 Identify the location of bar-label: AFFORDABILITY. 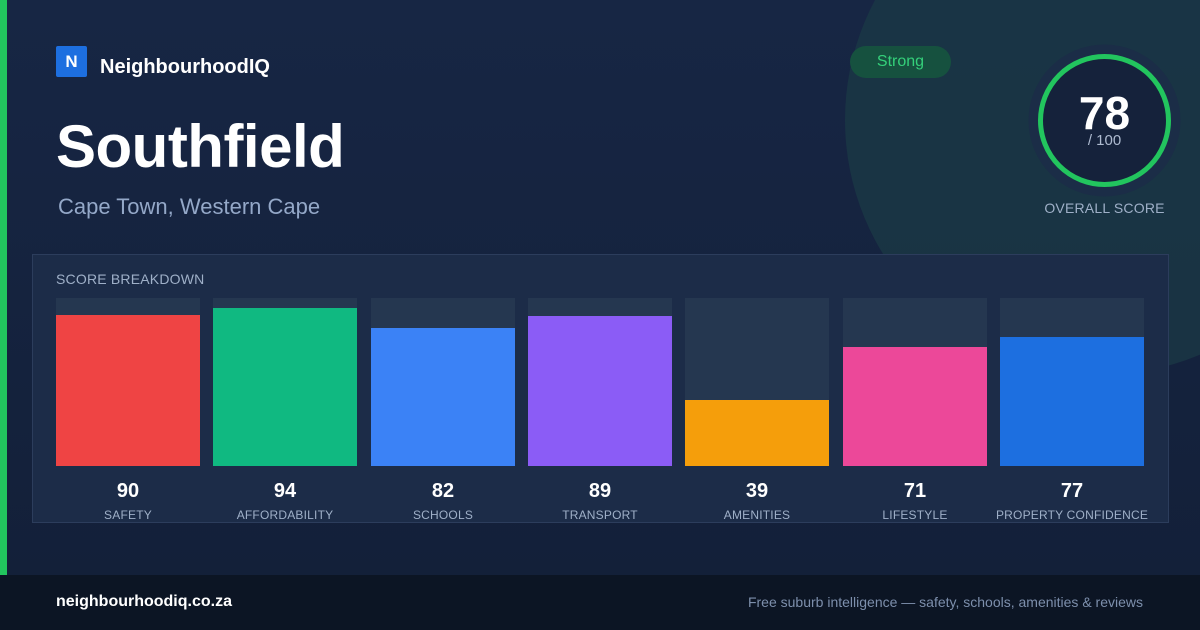
(285, 515).